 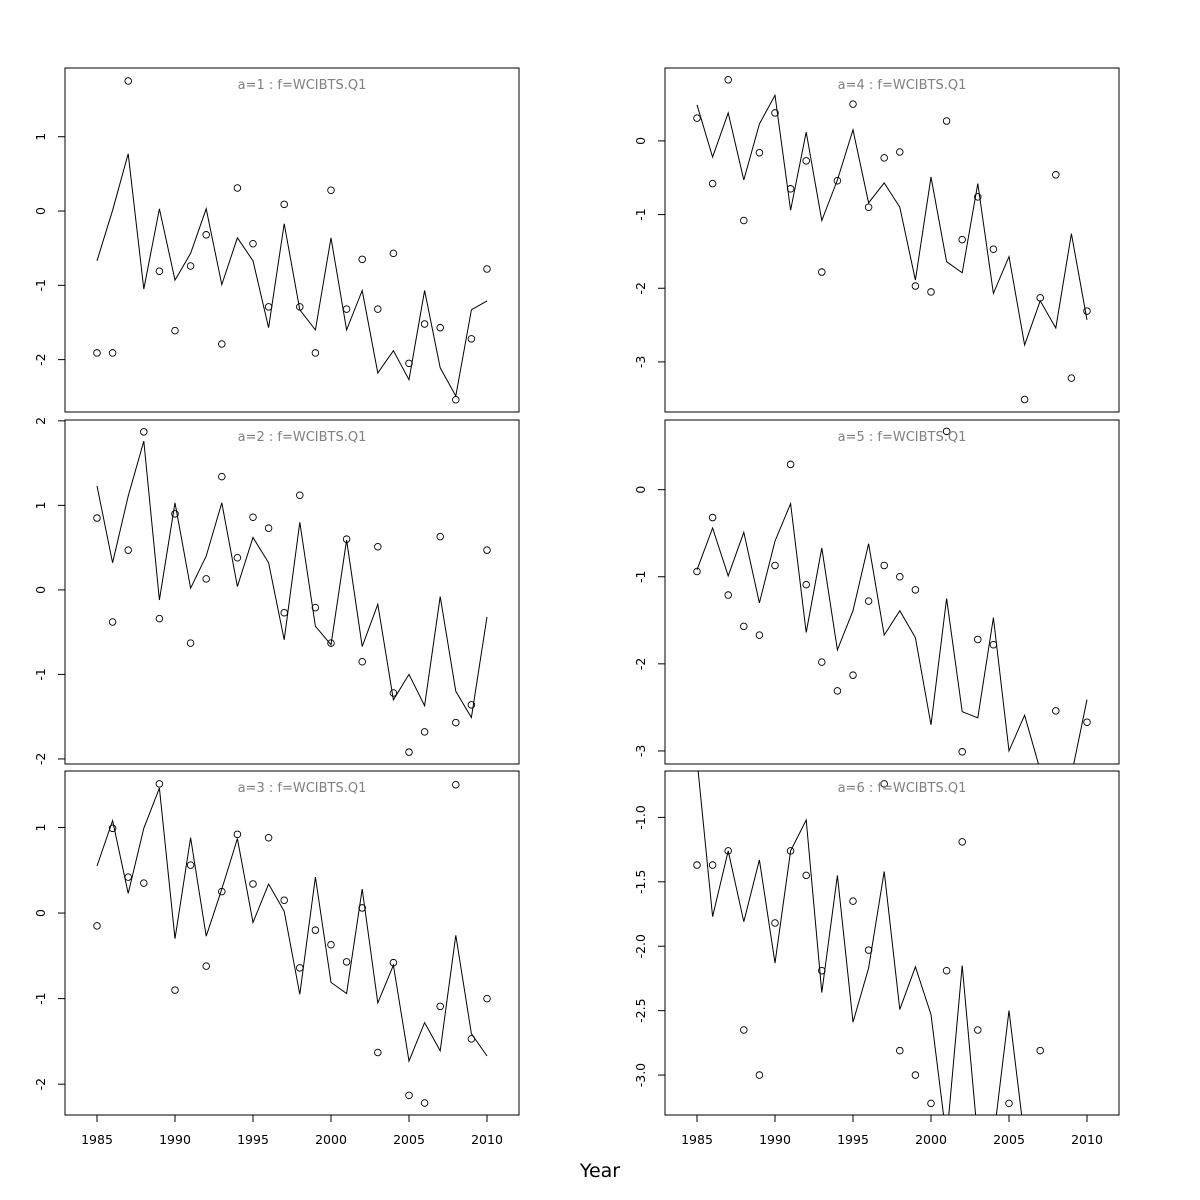 I want to click on panel-2: a=4 : f=WCIBTS.Q1 -3 -2 -1 0, so click(x=876, y=240).